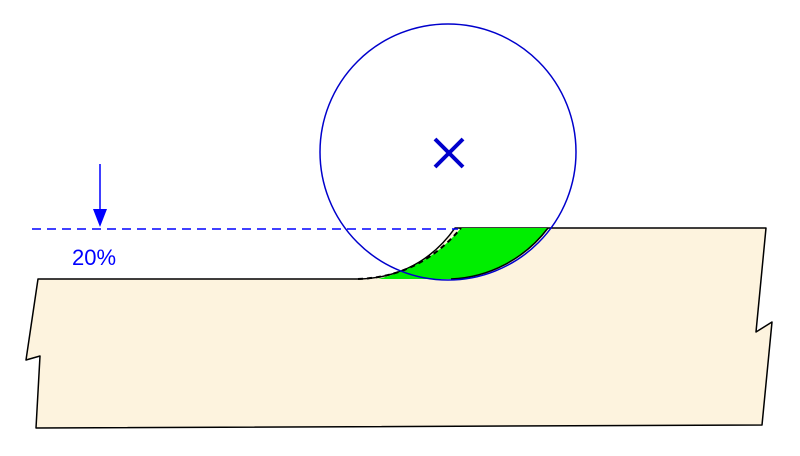 This screenshot has height=456, width=800. I want to click on groove-floor-edge, so click(499, 253).